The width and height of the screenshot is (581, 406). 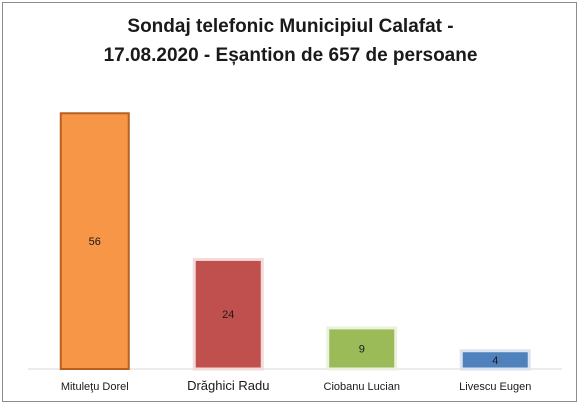 I want to click on category-label-1: Drăghici Radu, so click(x=228, y=385).